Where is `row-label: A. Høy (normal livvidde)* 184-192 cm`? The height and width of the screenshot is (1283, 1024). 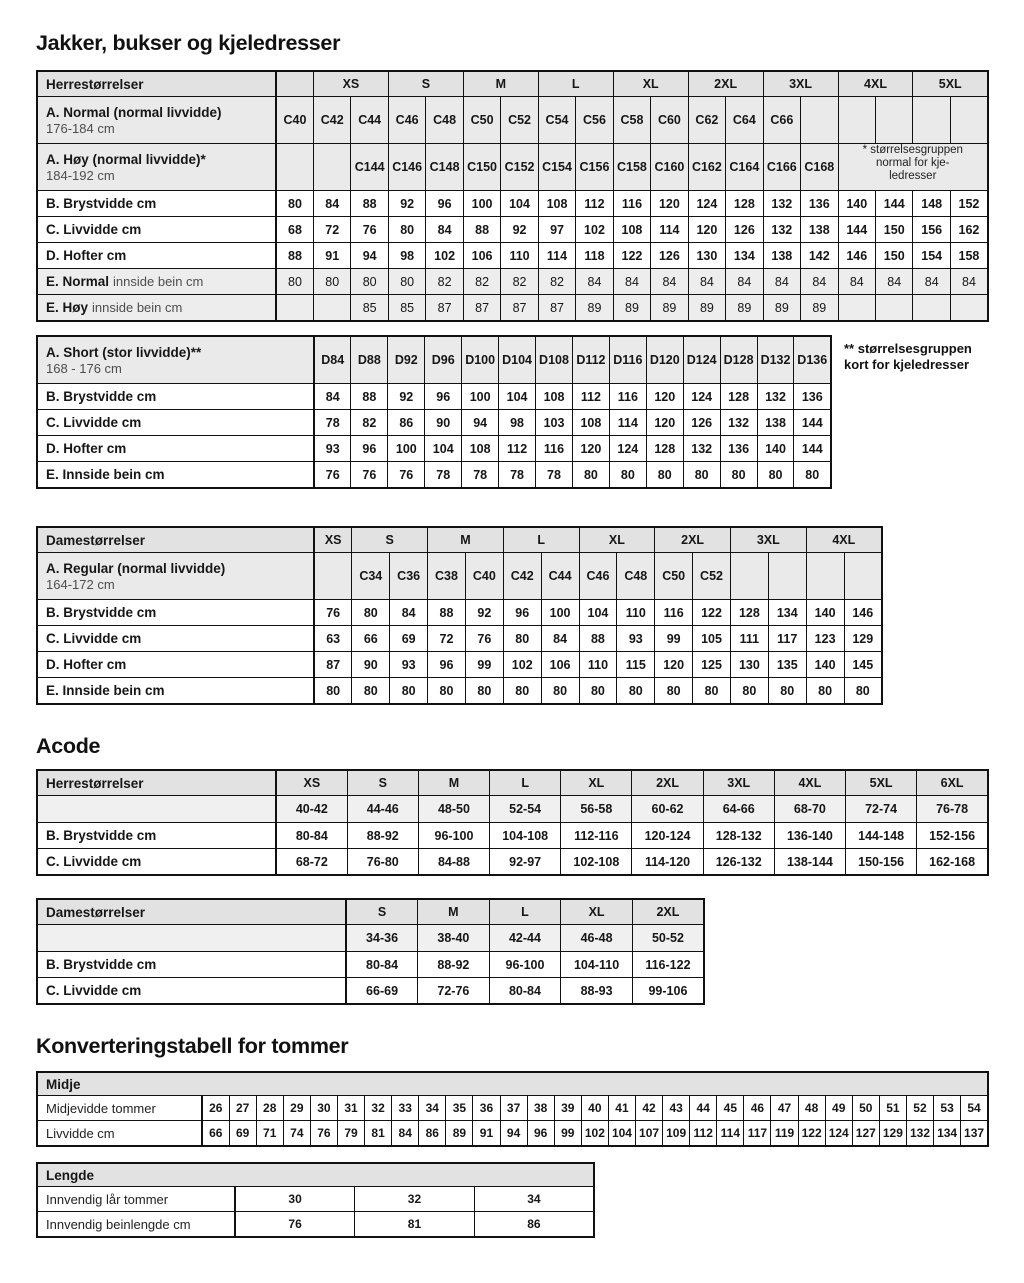
row-label: A. Høy (normal livvidde)* 184-192 cm is located at coordinates (156, 167).